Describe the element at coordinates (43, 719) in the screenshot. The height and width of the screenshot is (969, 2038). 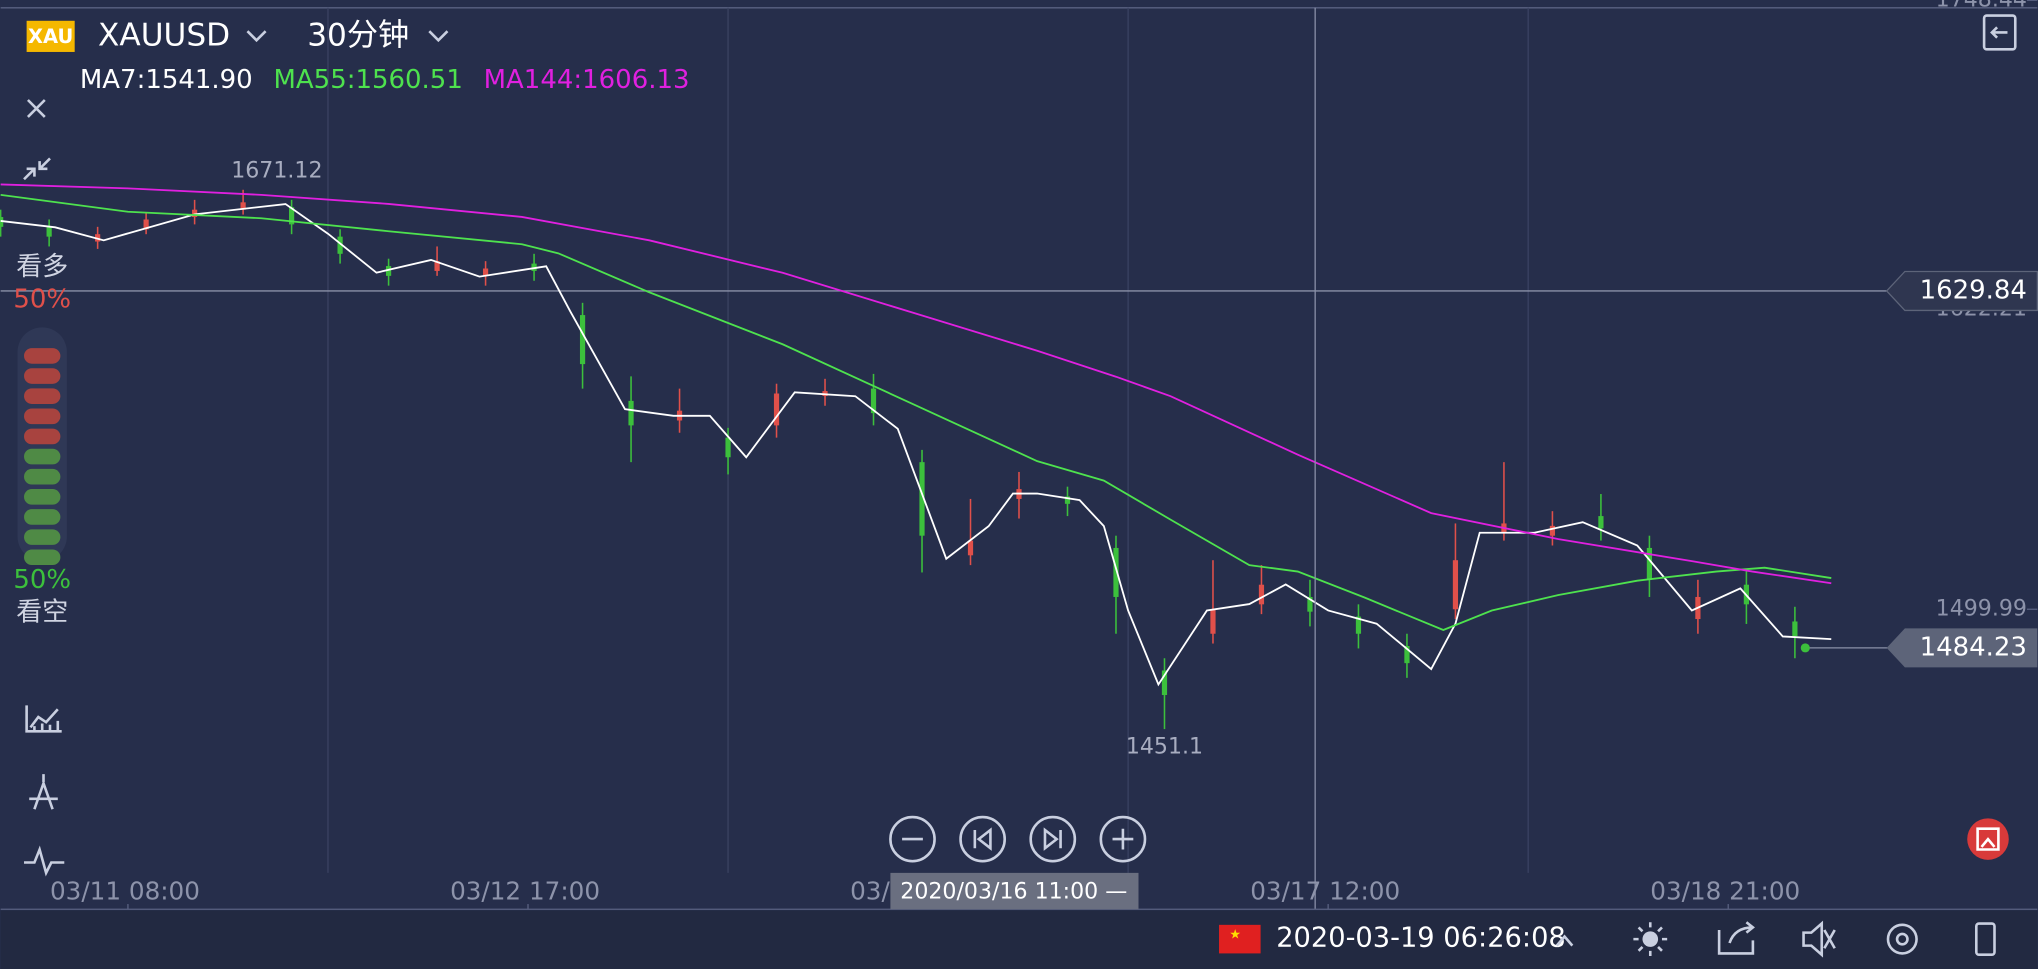
I see `indicator-icon` at that location.